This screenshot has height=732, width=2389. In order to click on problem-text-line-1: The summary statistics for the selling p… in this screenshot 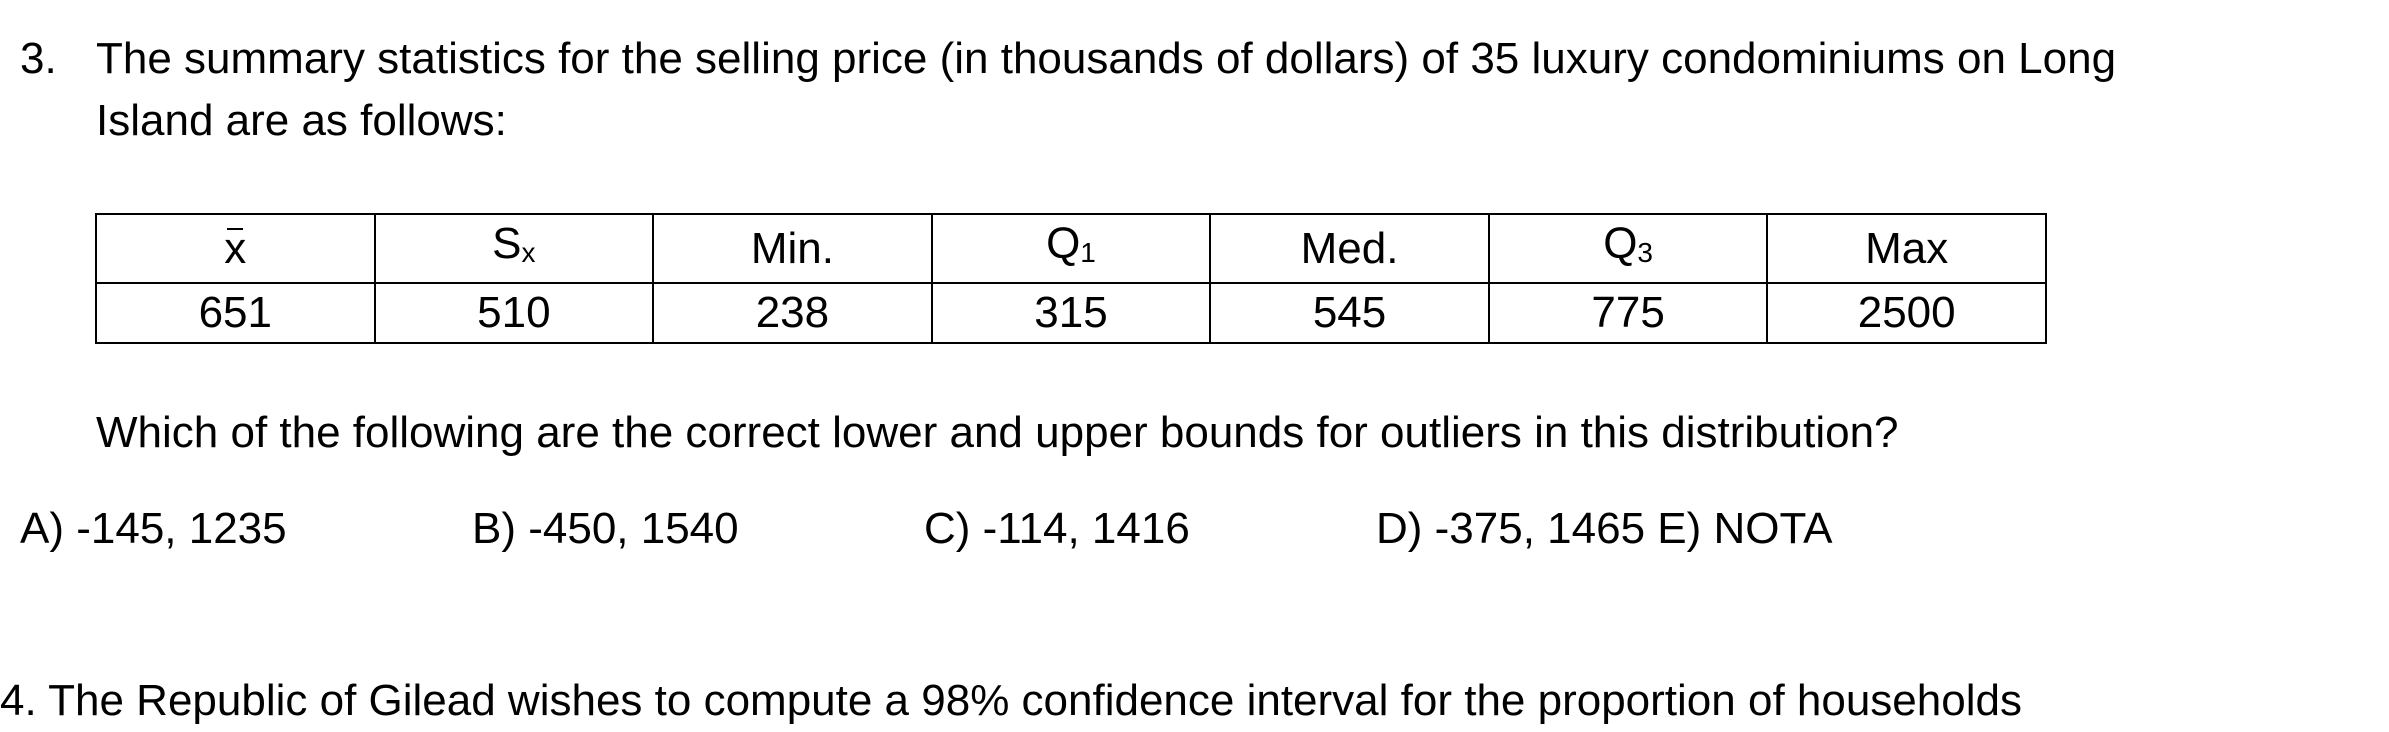, I will do `click(1106, 58)`.